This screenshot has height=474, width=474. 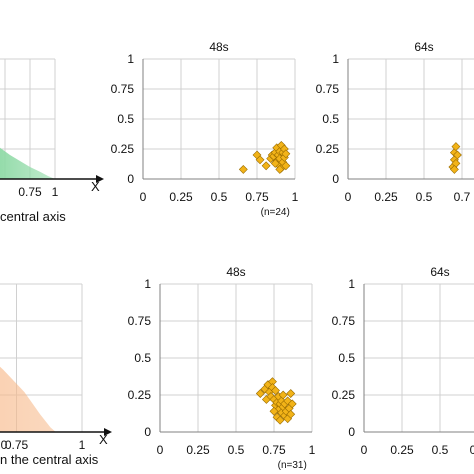 I want to click on chart-top-64s: 64s 0 0.25 0.5 0.7 0 0.25 0.5 0.75 1, so click(x=395, y=122).